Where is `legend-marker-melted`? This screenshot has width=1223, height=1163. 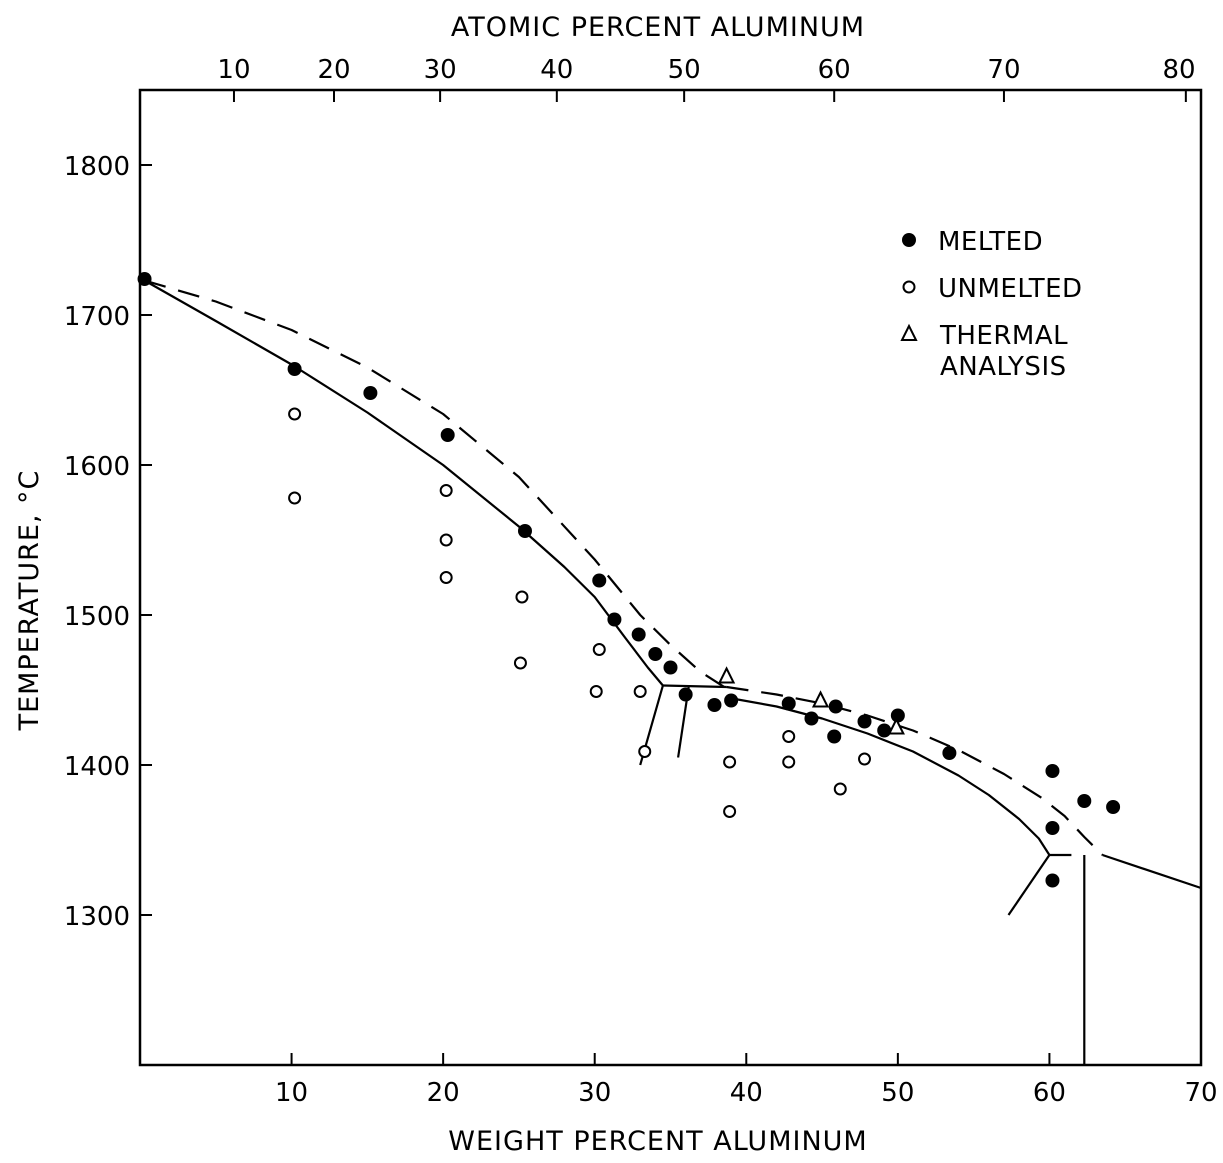 legend-marker-melted is located at coordinates (909, 240).